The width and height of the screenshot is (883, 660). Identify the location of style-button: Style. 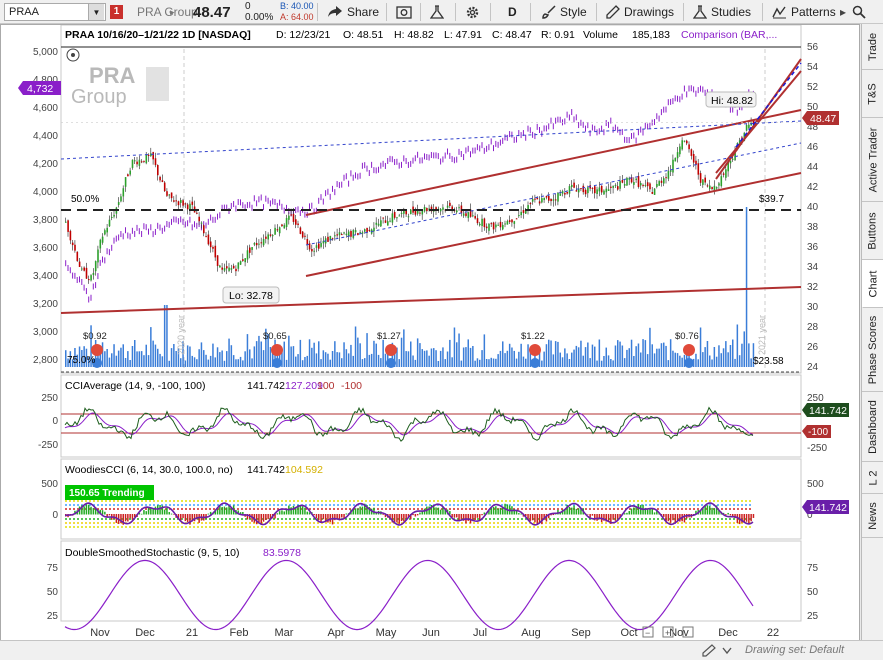
(564, 12).